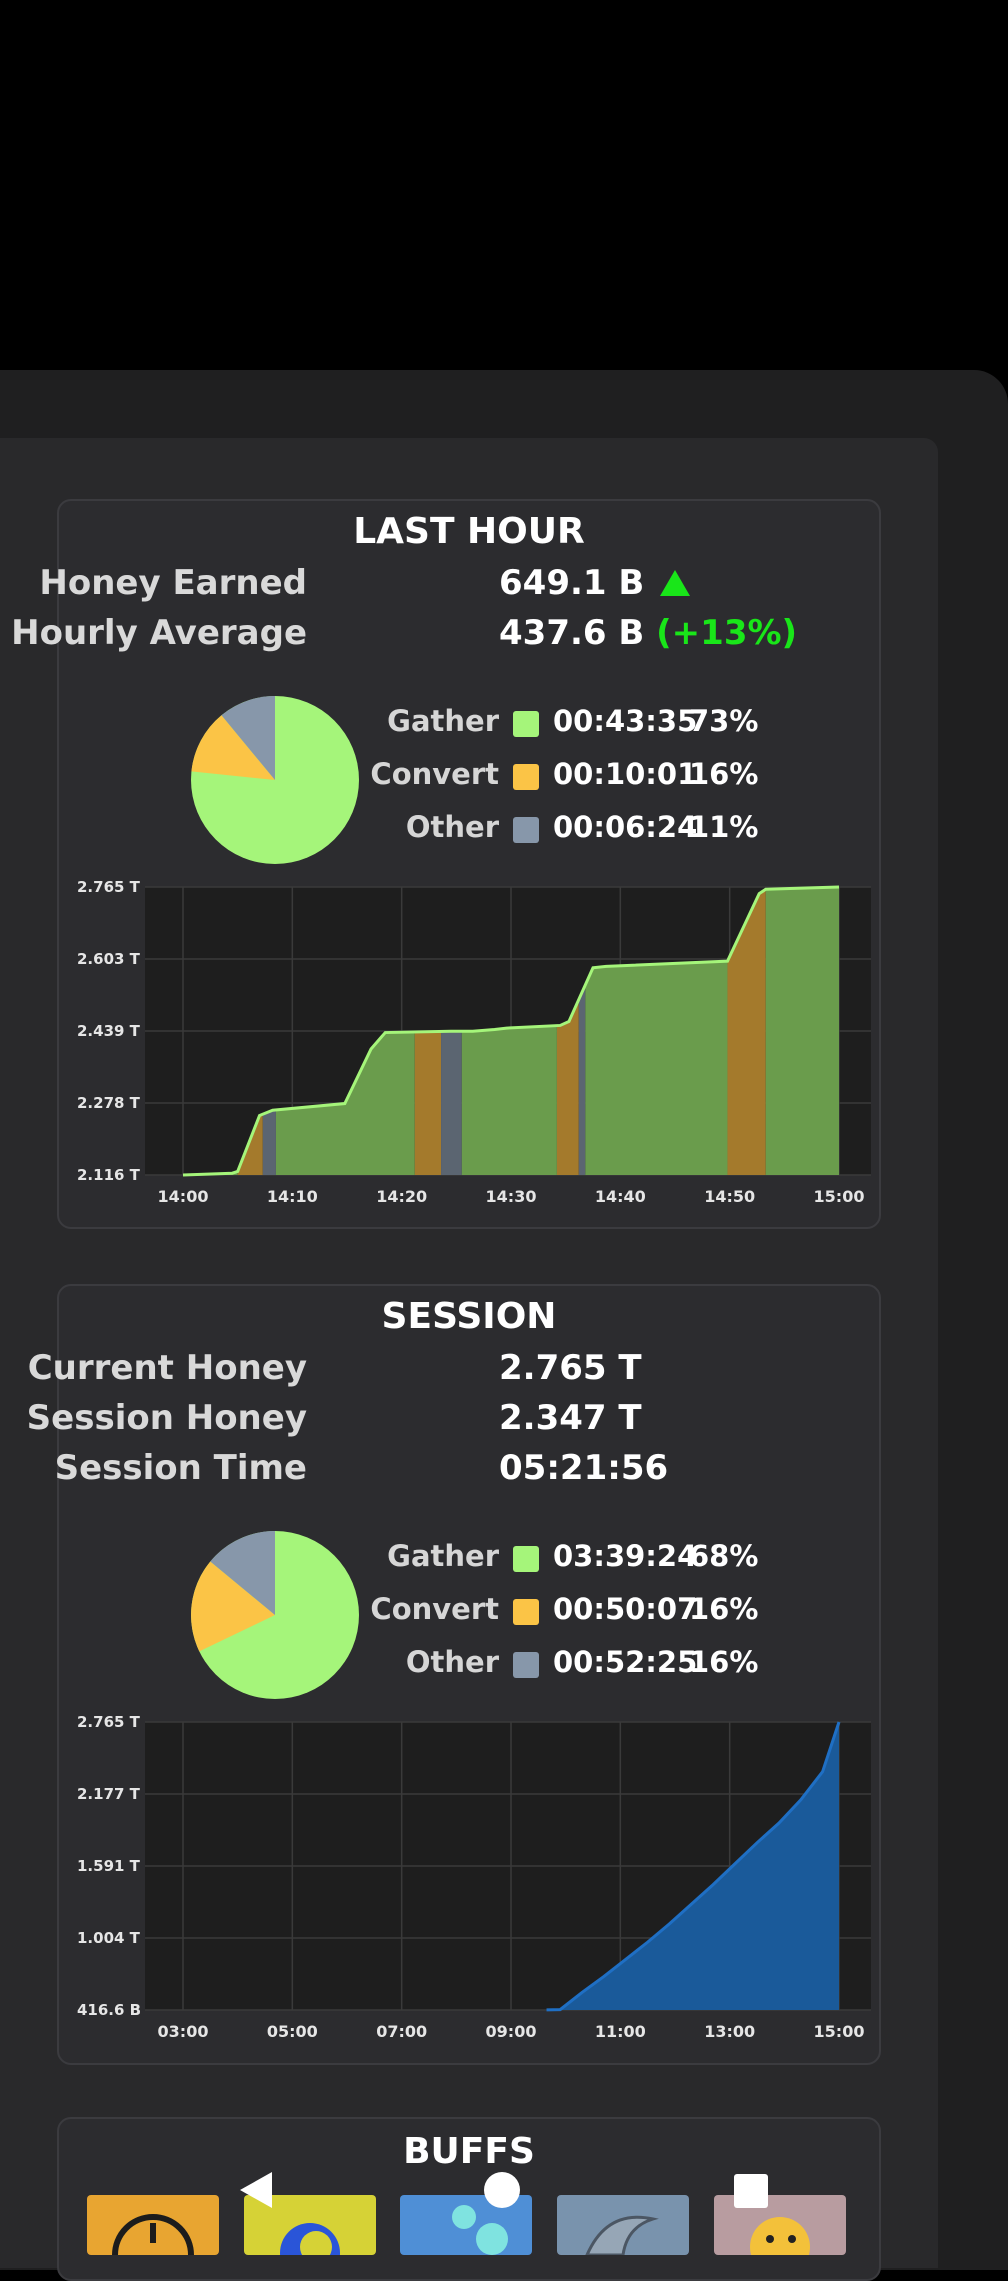 This screenshot has height=2281, width=1008. What do you see at coordinates (469, 531) in the screenshot?
I see `last-hour-title: LAST HOUR` at bounding box center [469, 531].